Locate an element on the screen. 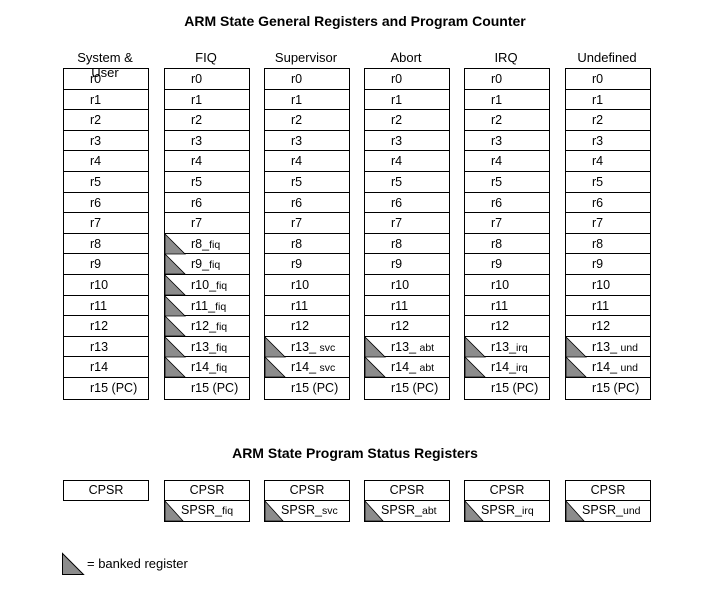  register-cell: r15 (PC) is located at coordinates (307, 388).